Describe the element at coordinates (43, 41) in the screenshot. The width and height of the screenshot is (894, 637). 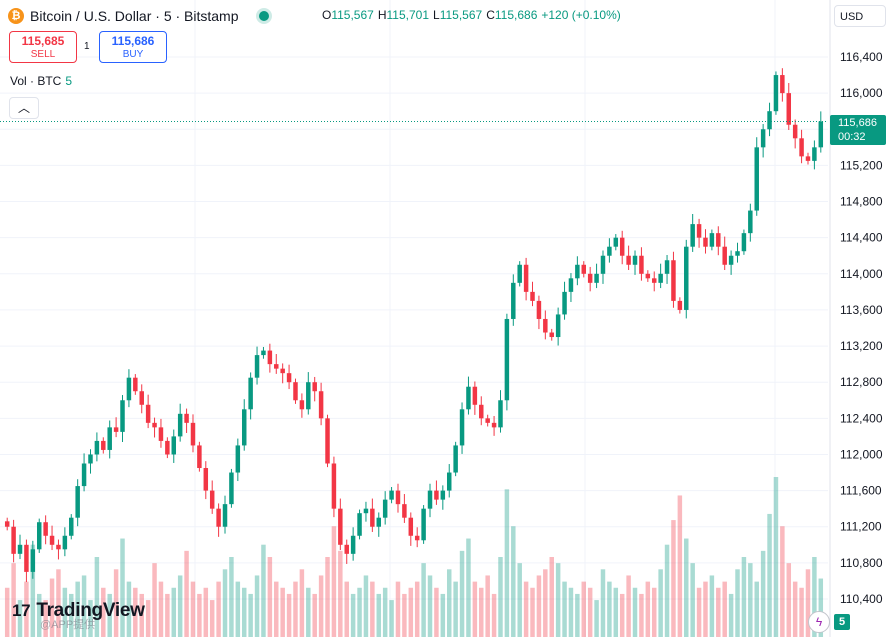
I see `sell-price: 115,685` at that location.